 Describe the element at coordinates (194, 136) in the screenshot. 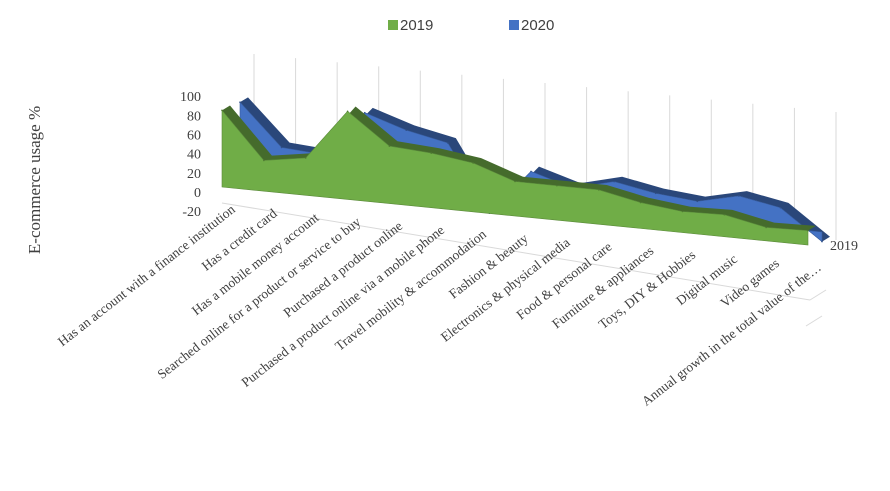

I see `y-tick-label: 60` at that location.